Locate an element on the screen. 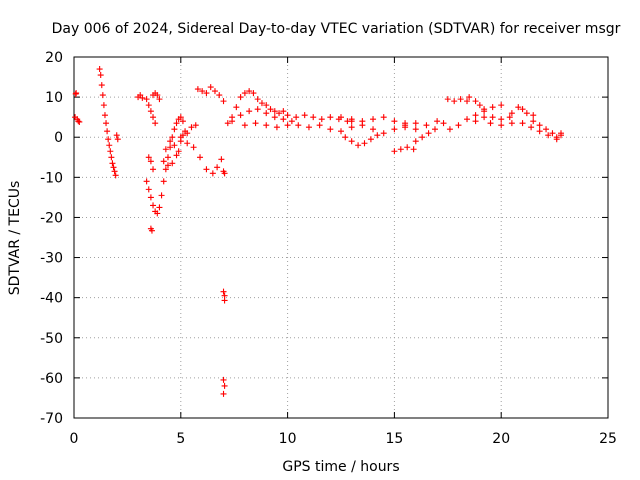 The height and width of the screenshot is (480, 640). y-tick-label: -30 is located at coordinates (51, 259).